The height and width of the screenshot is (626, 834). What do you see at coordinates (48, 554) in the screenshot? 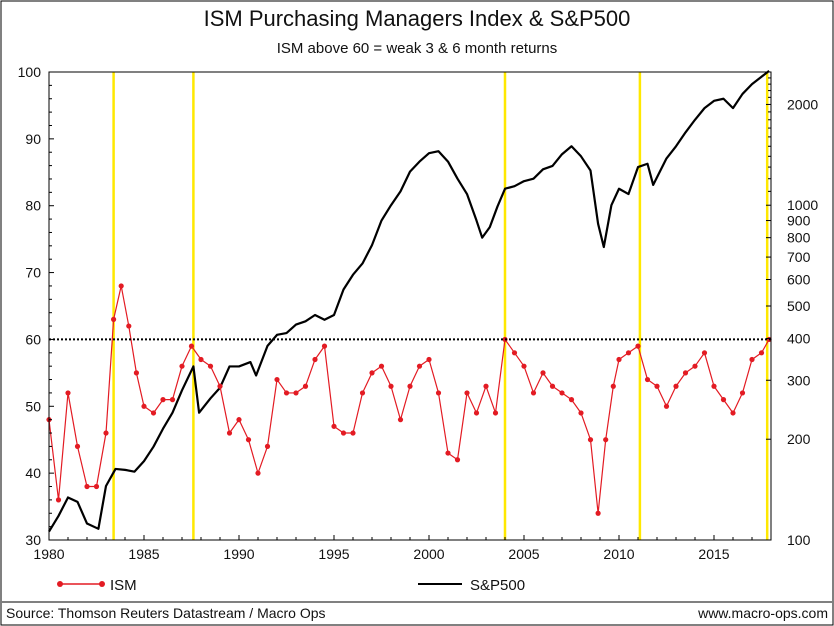
I see `x-tick-label: 1980` at bounding box center [48, 554].